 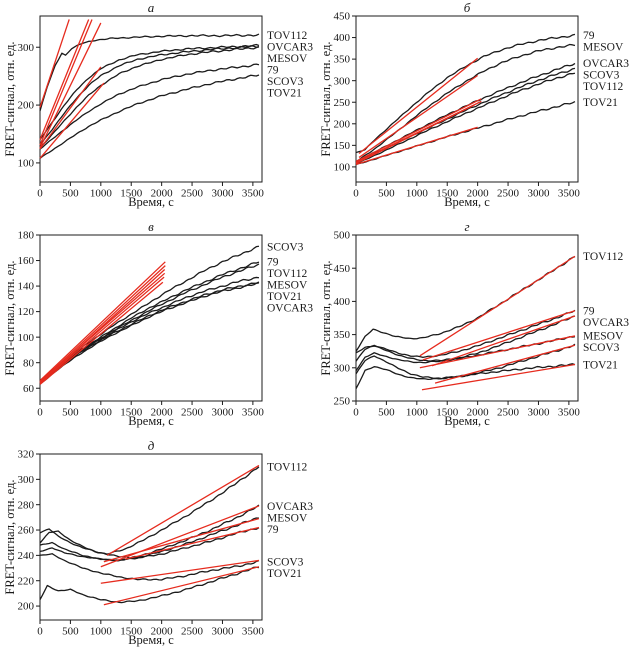 I want to click on curve-TOV112, so click(x=465, y=118).